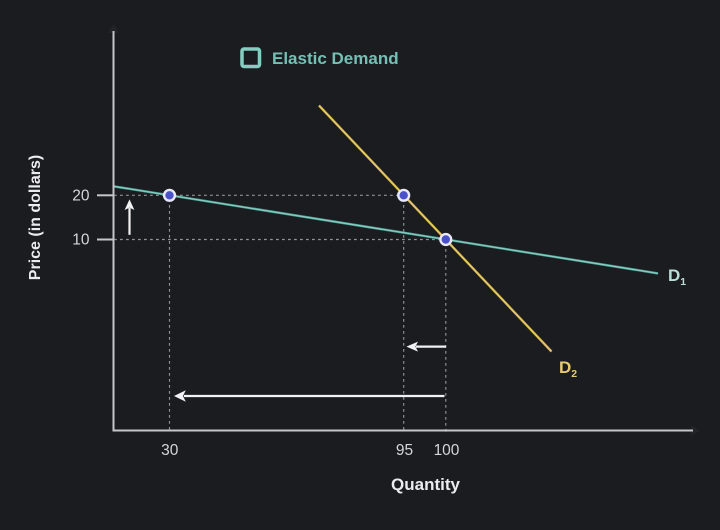  I want to click on svg-text: 95, so click(404, 450).